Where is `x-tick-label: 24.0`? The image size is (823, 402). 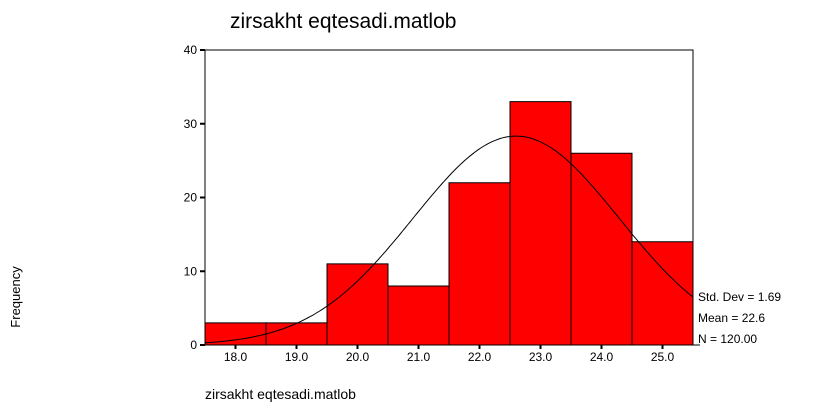
x-tick-label: 24.0 is located at coordinates (602, 357).